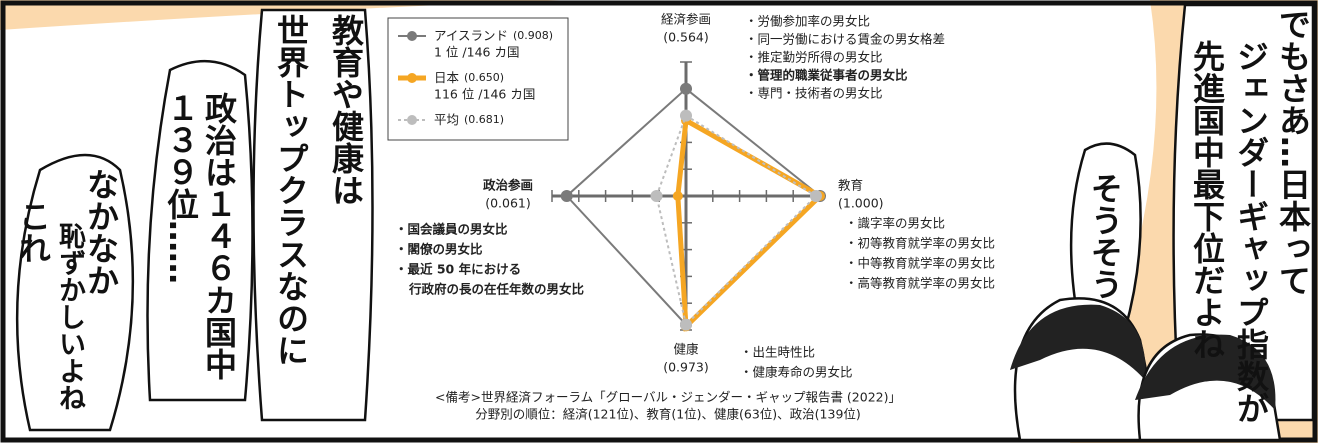 The height and width of the screenshot is (443, 1318). What do you see at coordinates (69, 316) in the screenshot?
I see `speech-text: 恥ずかしいよね` at bounding box center [69, 316].